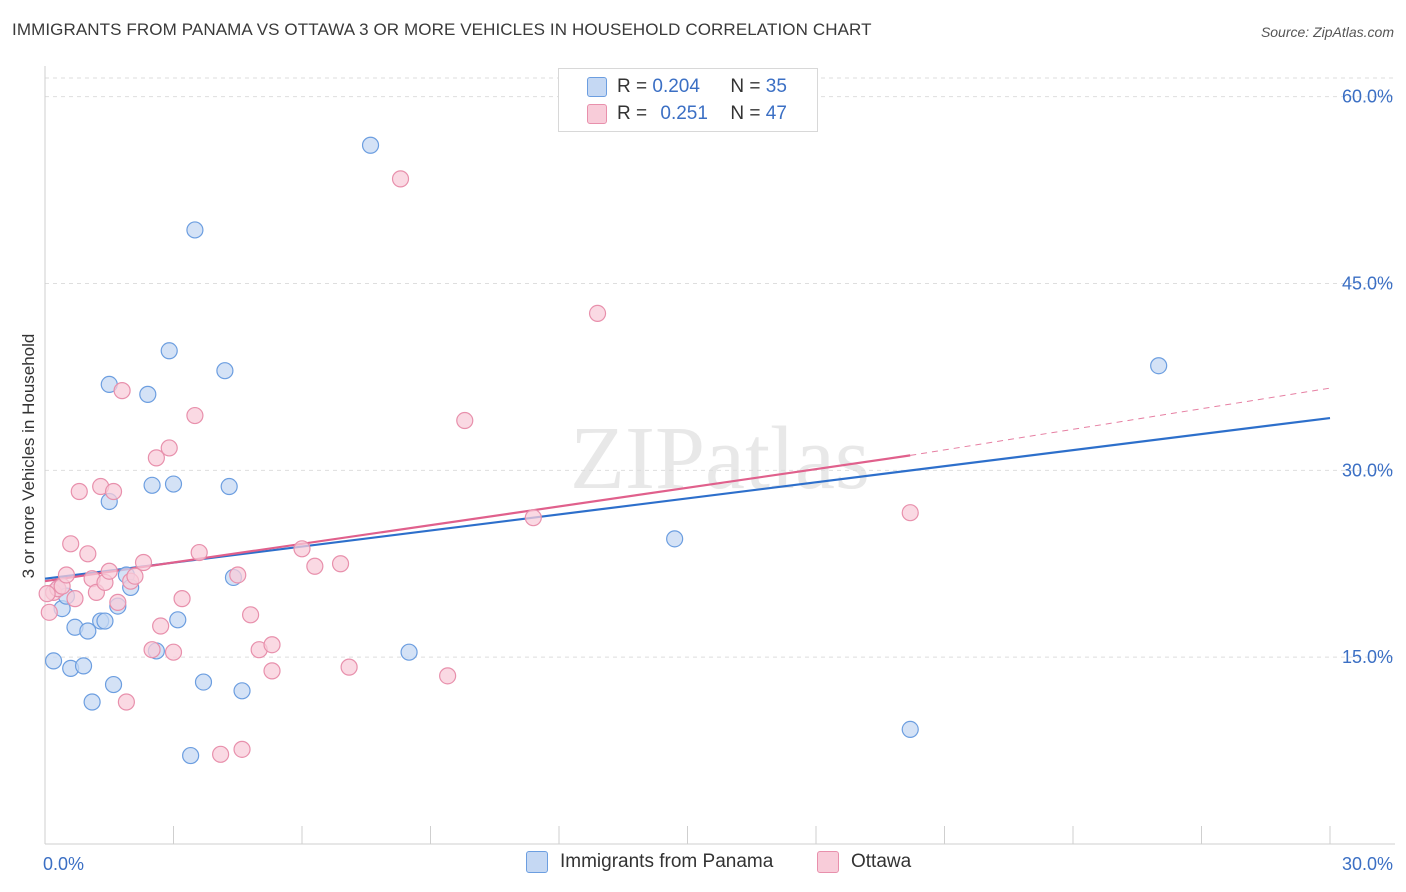  What do you see at coordinates (688, 100) in the screenshot?
I see `correlation-legend: R = 0.204 N = 35 R = 0.251 N = 47` at bounding box center [688, 100].